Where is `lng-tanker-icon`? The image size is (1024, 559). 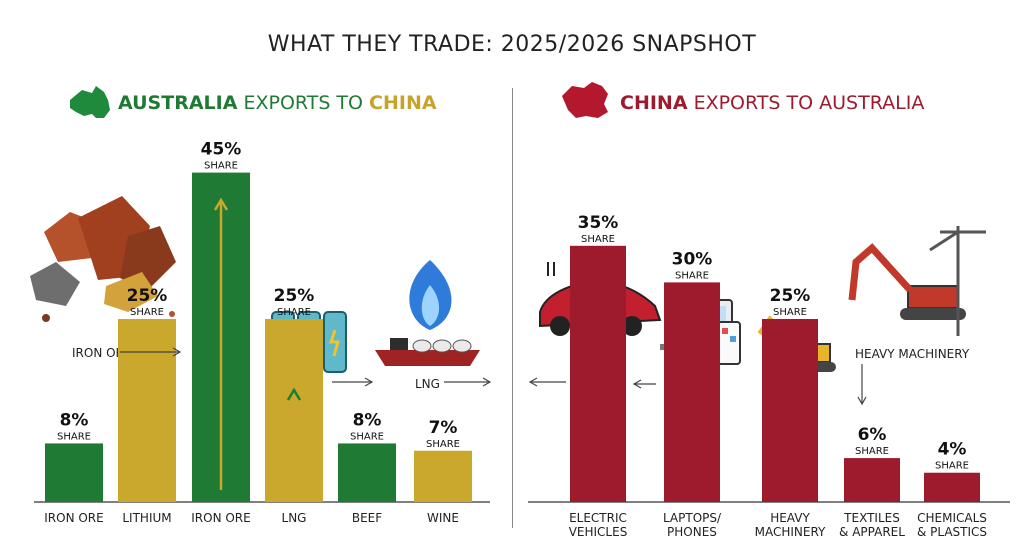
lng-tanker-icon is located at coordinates (427, 352).